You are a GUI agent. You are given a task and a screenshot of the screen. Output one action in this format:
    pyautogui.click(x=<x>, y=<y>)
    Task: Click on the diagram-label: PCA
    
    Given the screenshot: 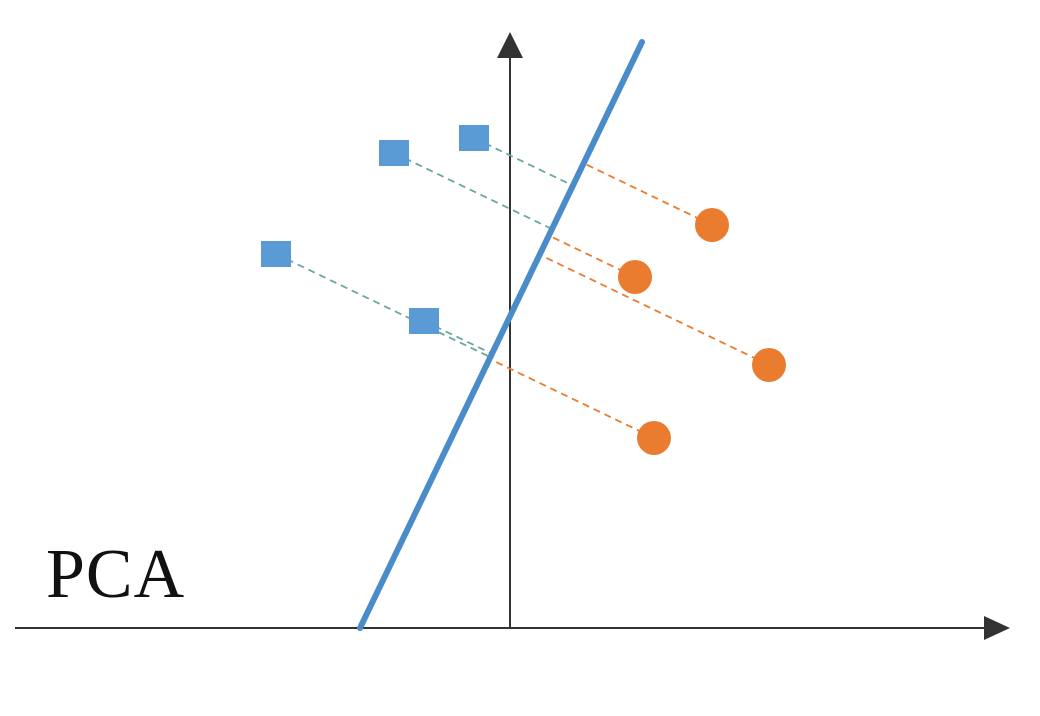 What is the action you would take?
    pyautogui.click(x=116, y=574)
    